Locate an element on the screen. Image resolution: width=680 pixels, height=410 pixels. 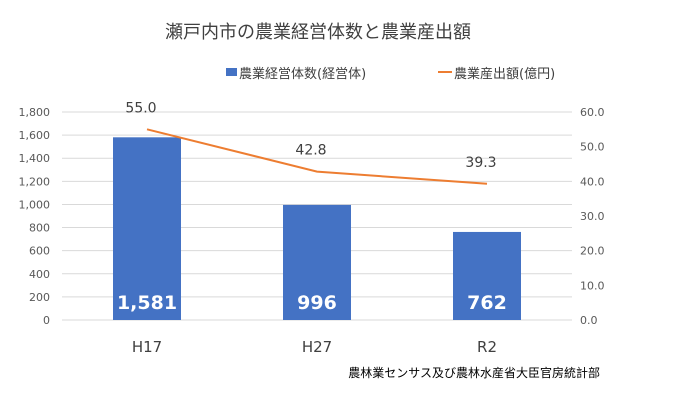
y-left-tick-label: 800 is located at coordinates (39, 228).